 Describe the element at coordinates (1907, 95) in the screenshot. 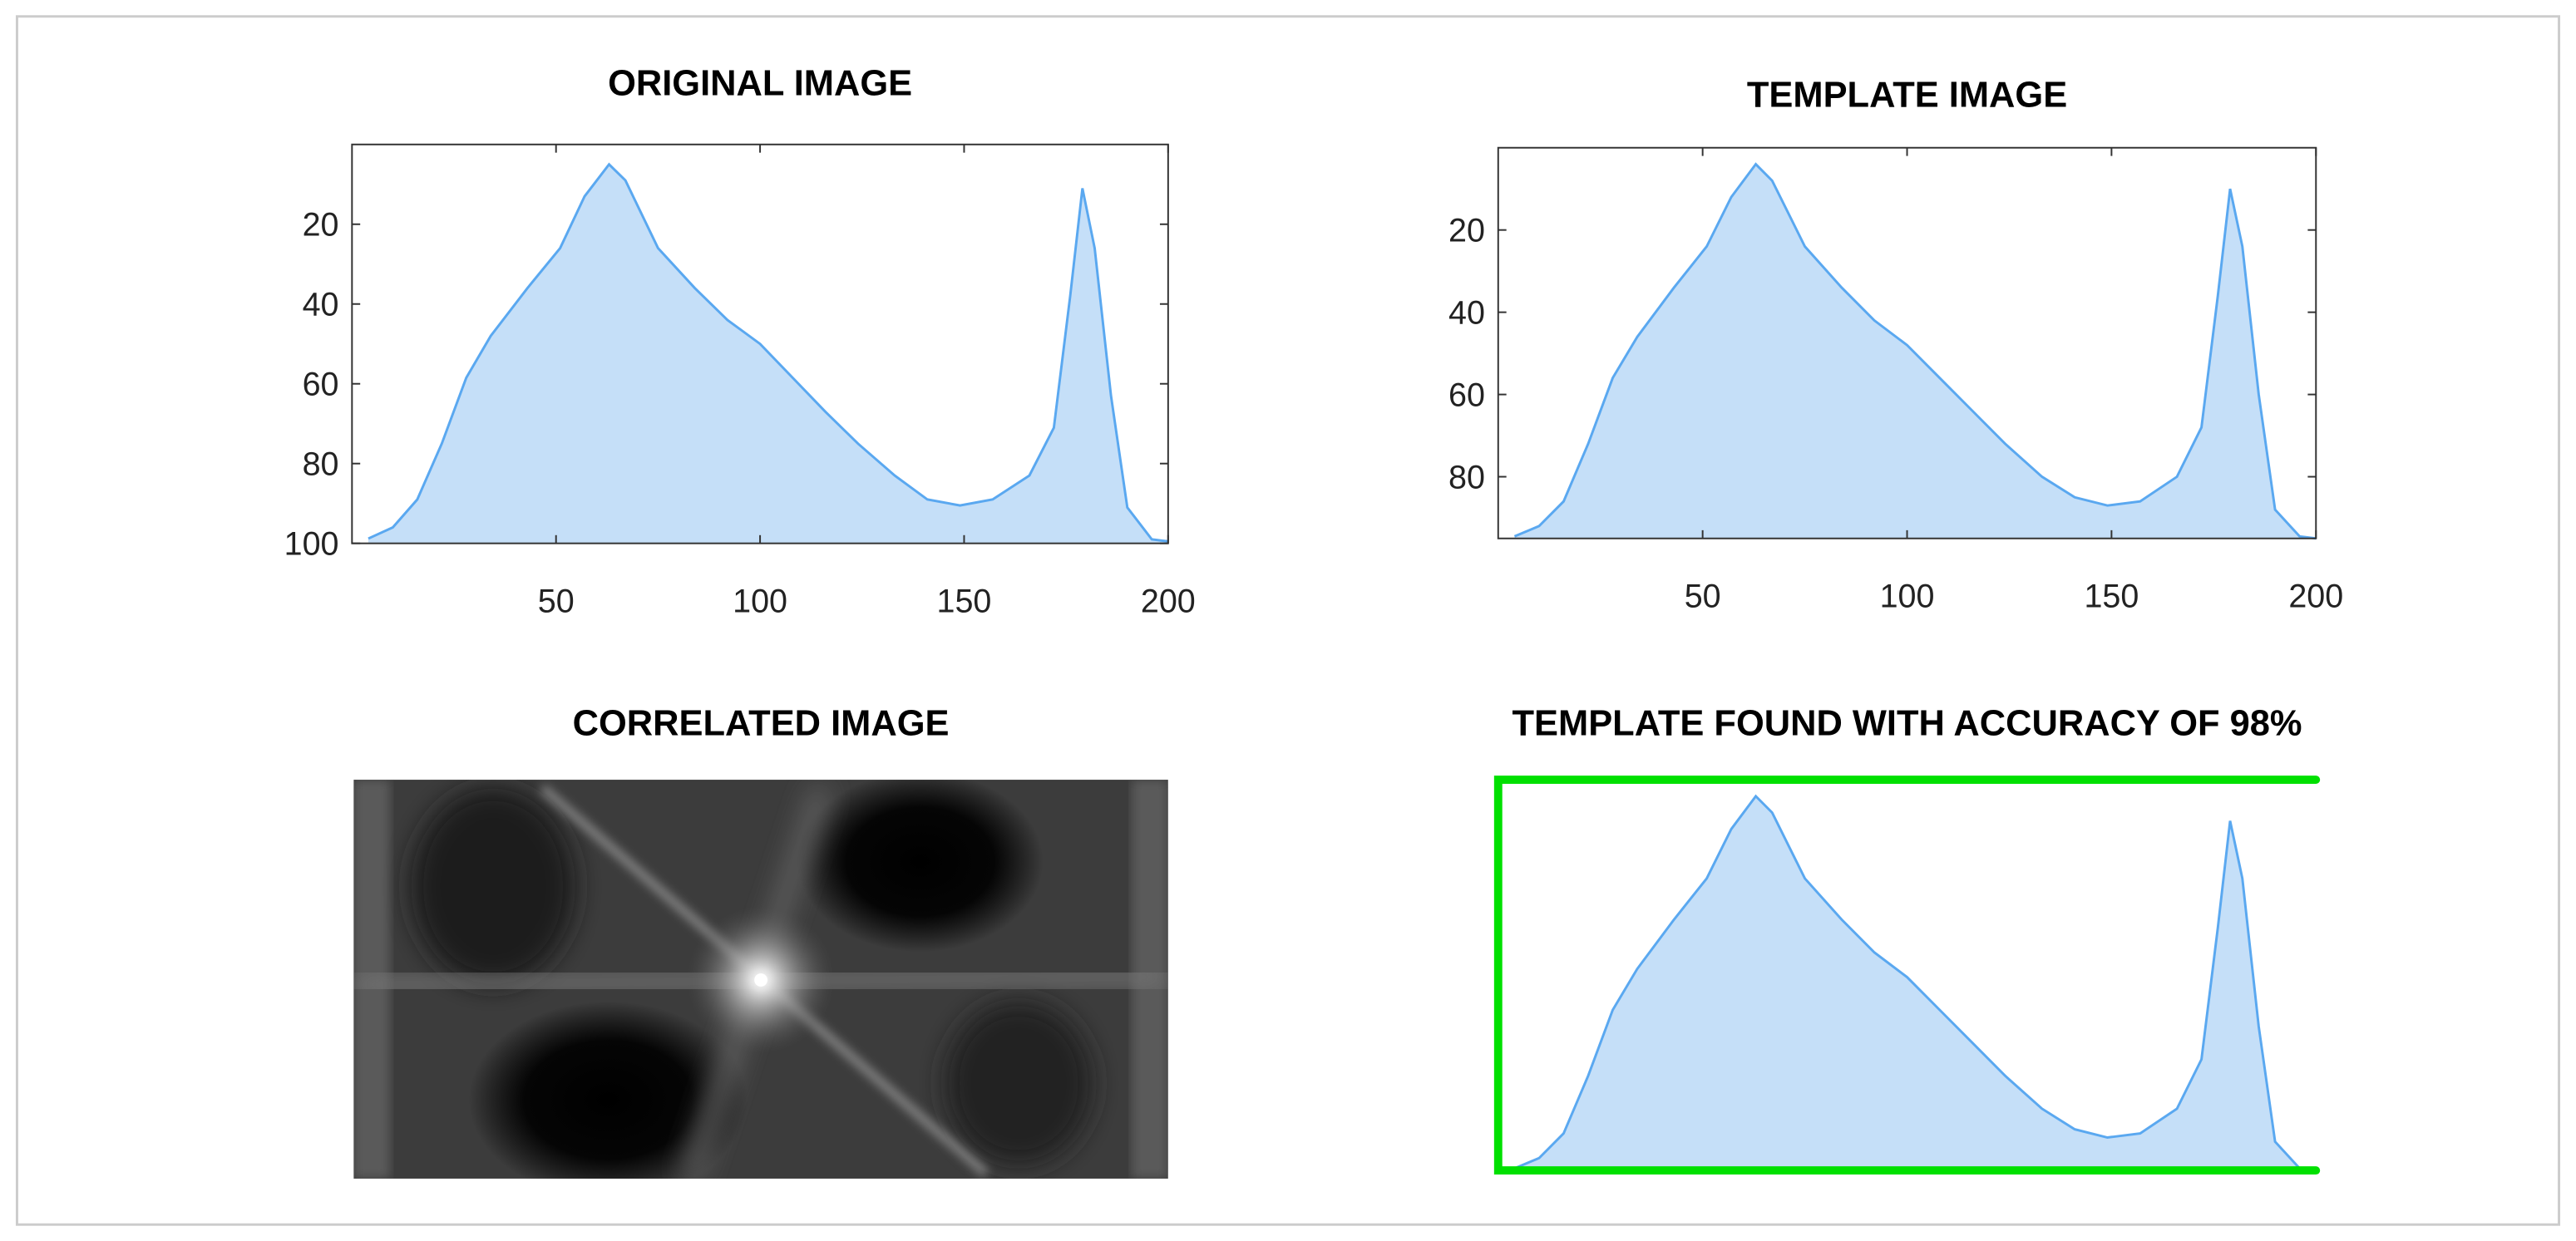

I see `panel-title: TEMPLATE IMAGE` at that location.